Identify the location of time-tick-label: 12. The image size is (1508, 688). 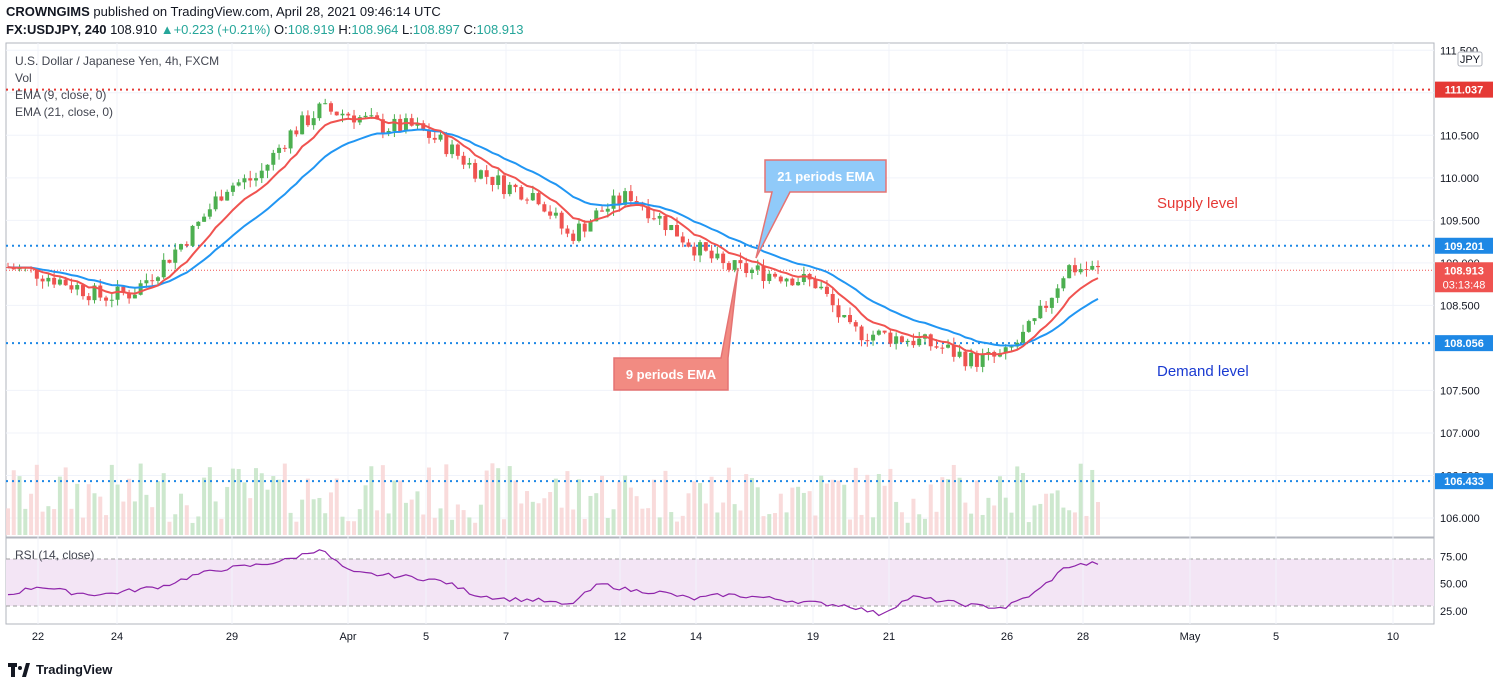
(620, 637).